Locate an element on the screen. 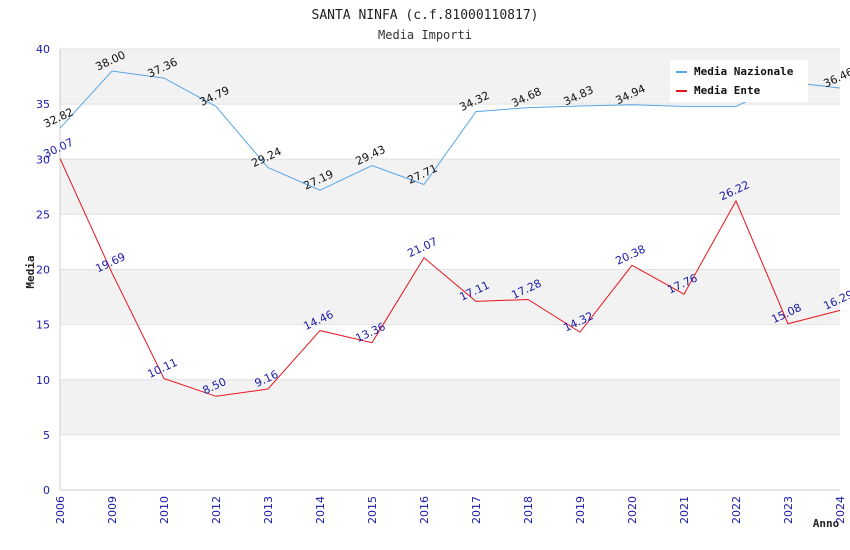  y-axis-ticks: 0 5 10 15 20 25 30 35 40 is located at coordinates (43, 270).